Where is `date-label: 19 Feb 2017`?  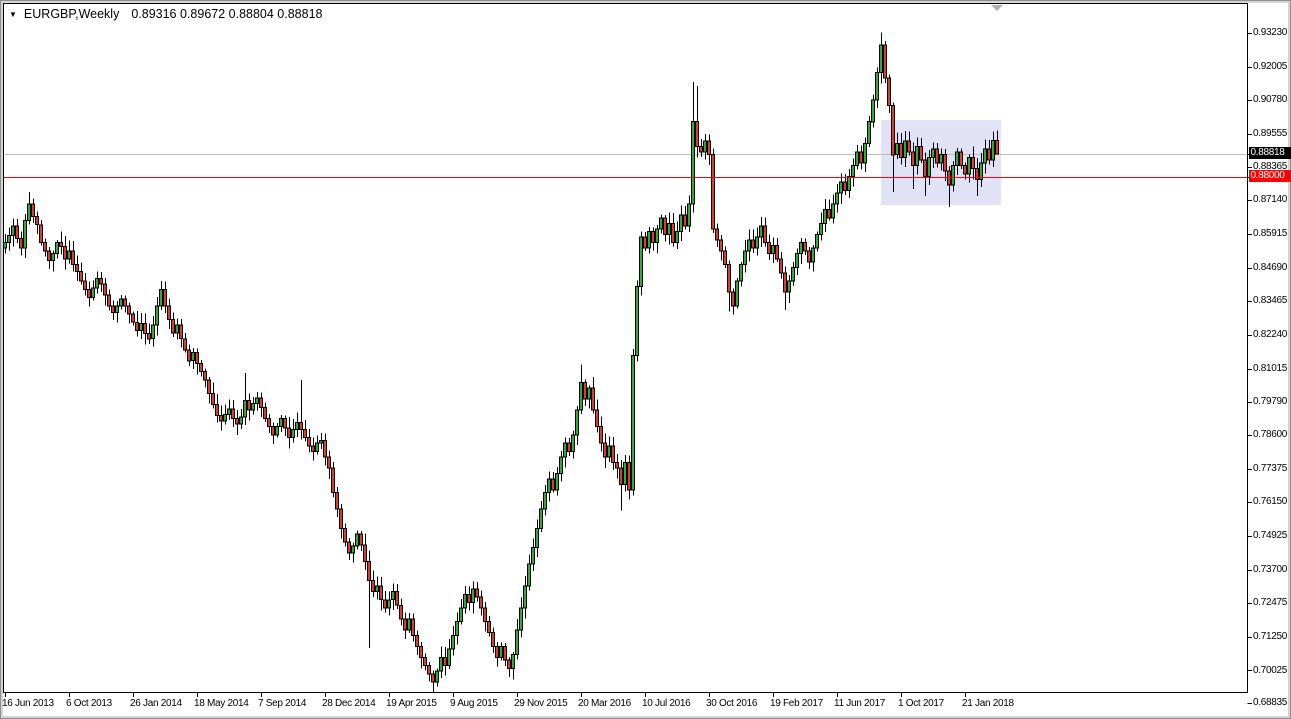 date-label: 19 Feb 2017 is located at coordinates (796, 703).